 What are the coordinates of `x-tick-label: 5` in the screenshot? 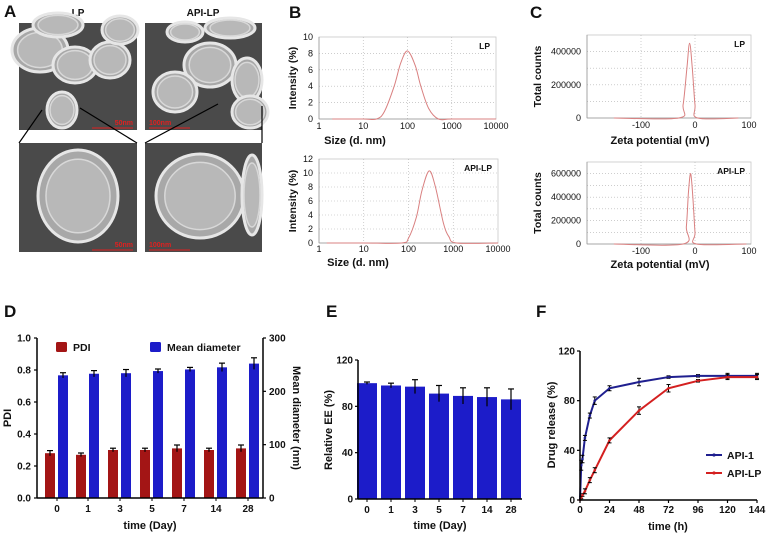 It's located at (439, 510).